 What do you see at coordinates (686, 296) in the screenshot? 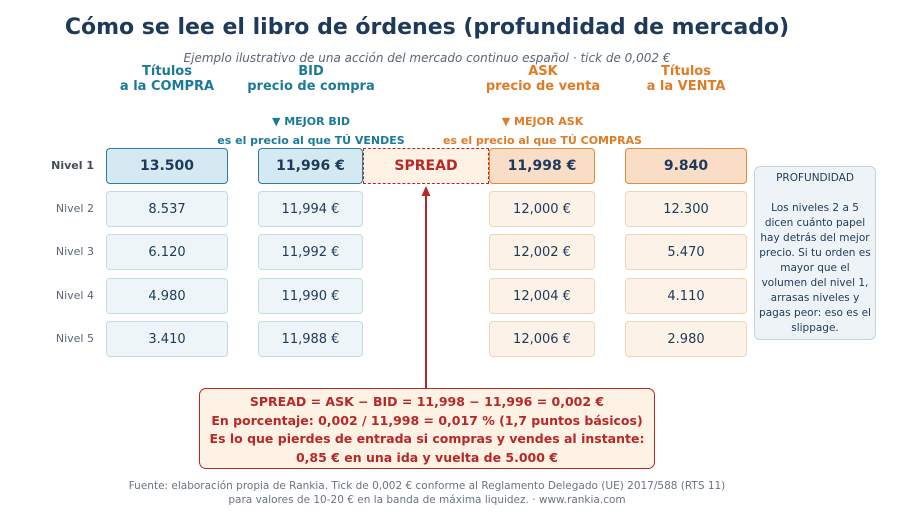
I see `sell-quantity-cell: 4.110` at bounding box center [686, 296].